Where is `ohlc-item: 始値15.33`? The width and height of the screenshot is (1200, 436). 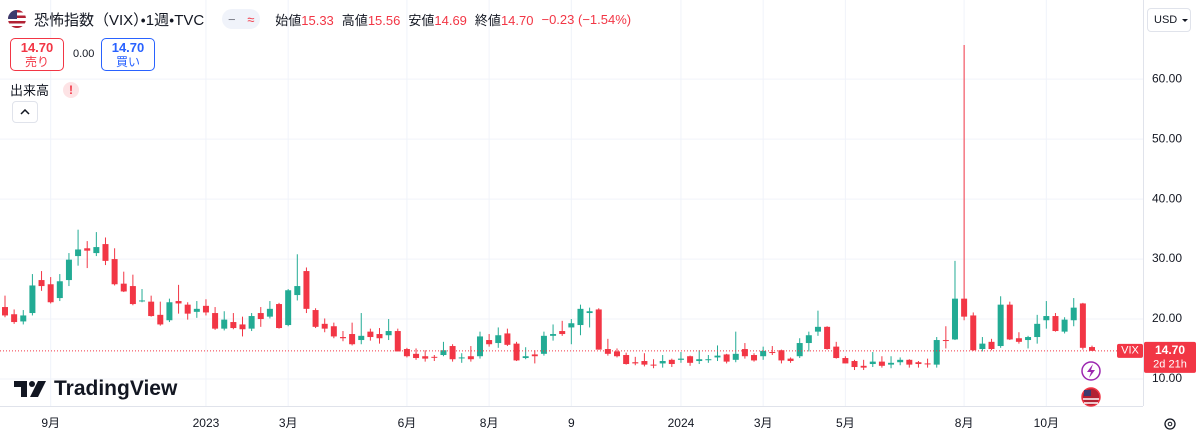
ohlc-item: 始値15.33 is located at coordinates (304, 19).